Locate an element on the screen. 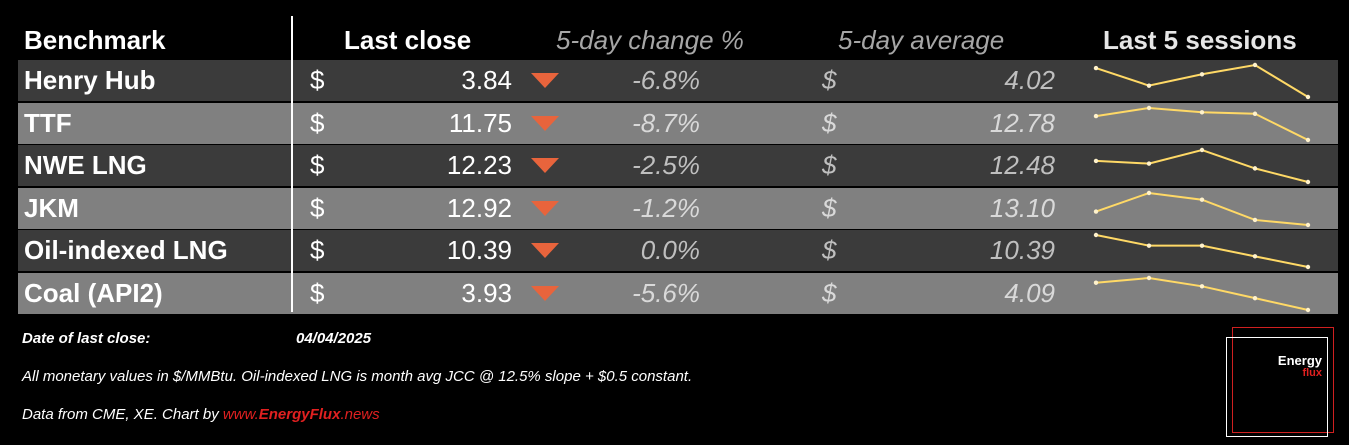 This screenshot has height=445, width=1349. table-row: JKM $12.92 -1.2% $13.10 is located at coordinates (678, 208).